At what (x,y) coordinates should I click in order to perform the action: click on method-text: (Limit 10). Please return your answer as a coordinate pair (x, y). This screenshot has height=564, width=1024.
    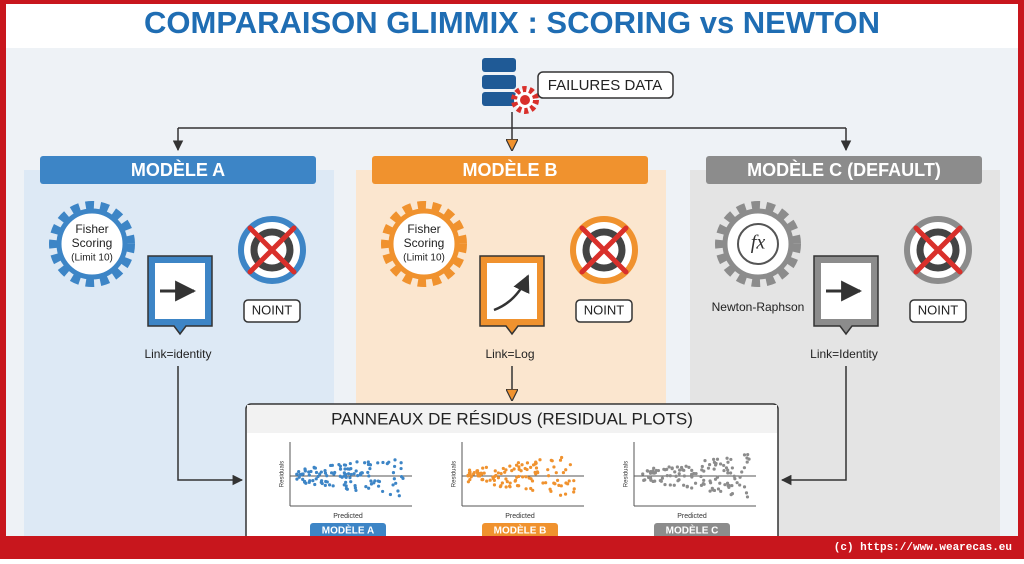
    Looking at the image, I should click on (92, 258).